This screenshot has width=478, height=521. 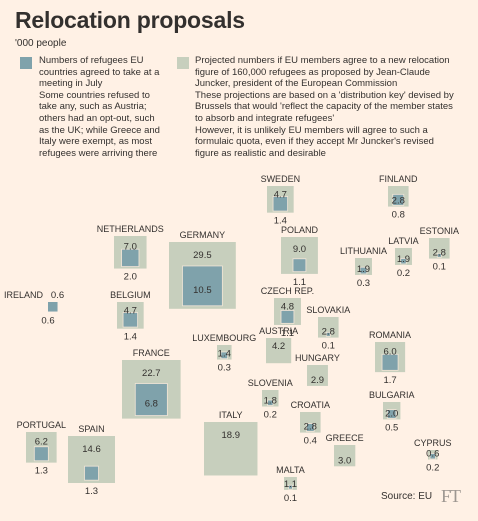 What do you see at coordinates (183, 63) in the screenshot?
I see `legend-projected-swatch` at bounding box center [183, 63].